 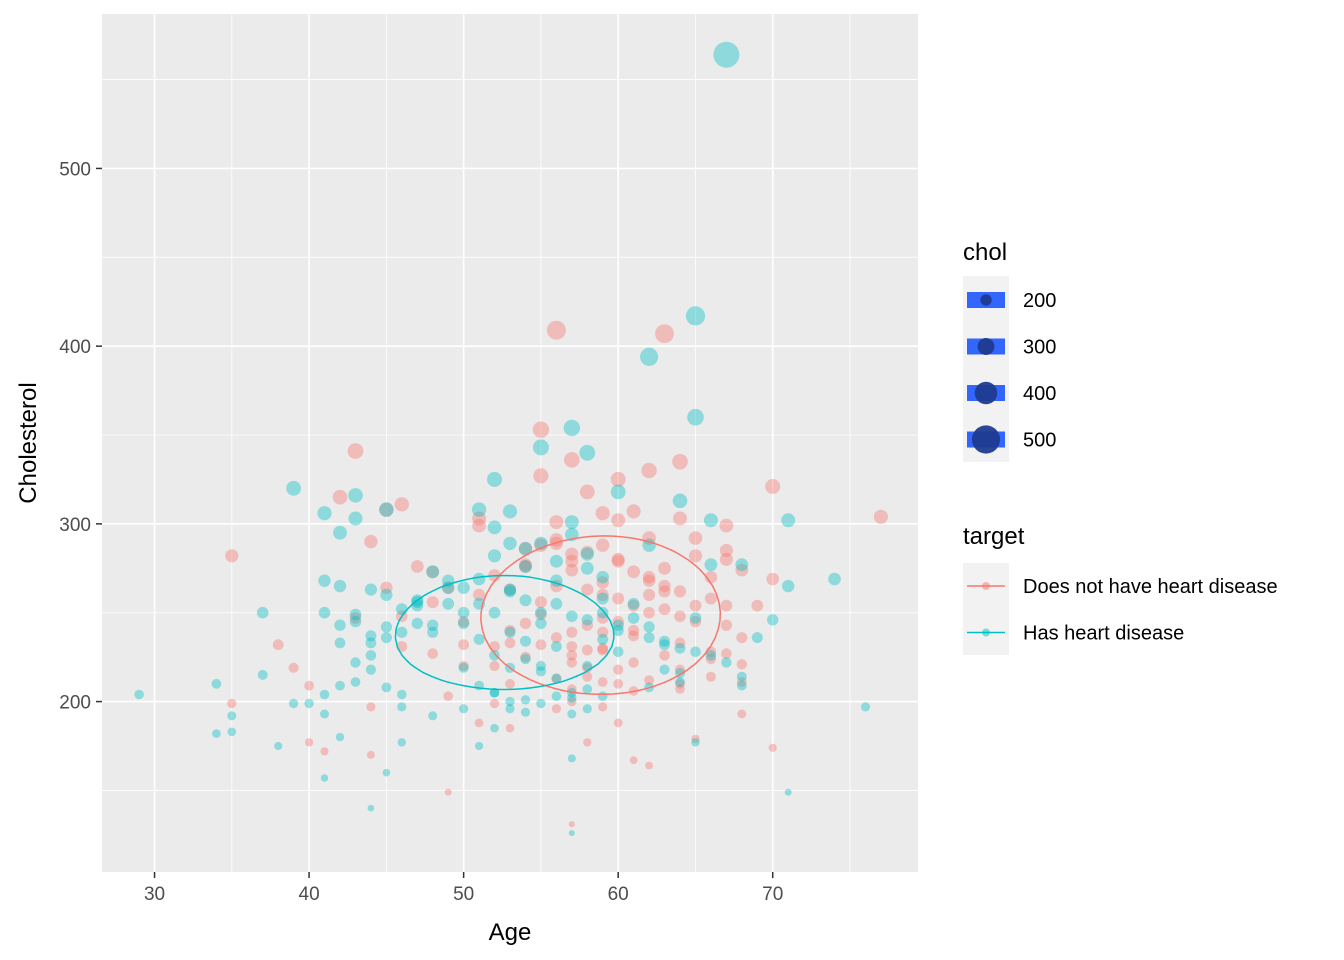 What do you see at coordinates (1103, 634) in the screenshot?
I see `color-key-label: Has heart disease` at bounding box center [1103, 634].